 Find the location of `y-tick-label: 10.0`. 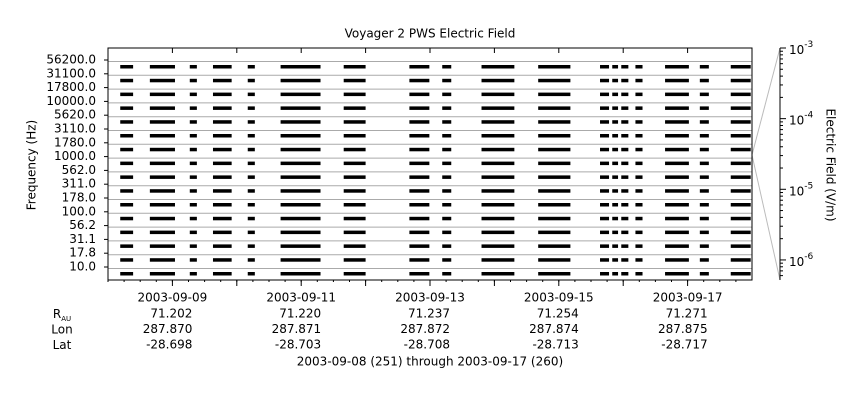

y-tick-label: 10.0 is located at coordinates (82, 267).